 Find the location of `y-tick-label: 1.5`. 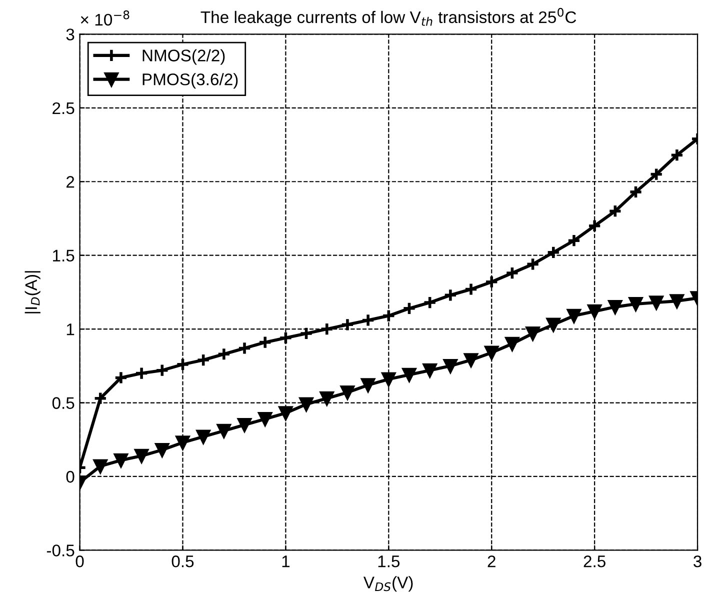

y-tick-label: 1.5 is located at coordinates (63, 256).